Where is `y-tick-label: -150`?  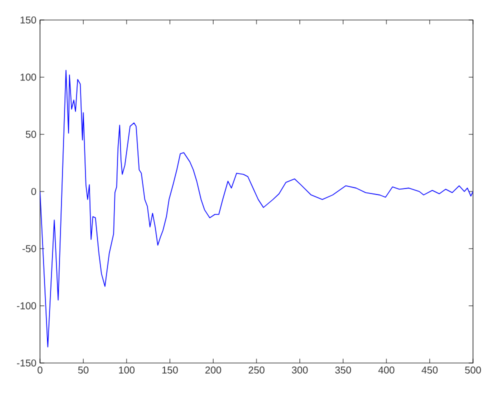
y-tick-label: -150 is located at coordinates (26, 363).